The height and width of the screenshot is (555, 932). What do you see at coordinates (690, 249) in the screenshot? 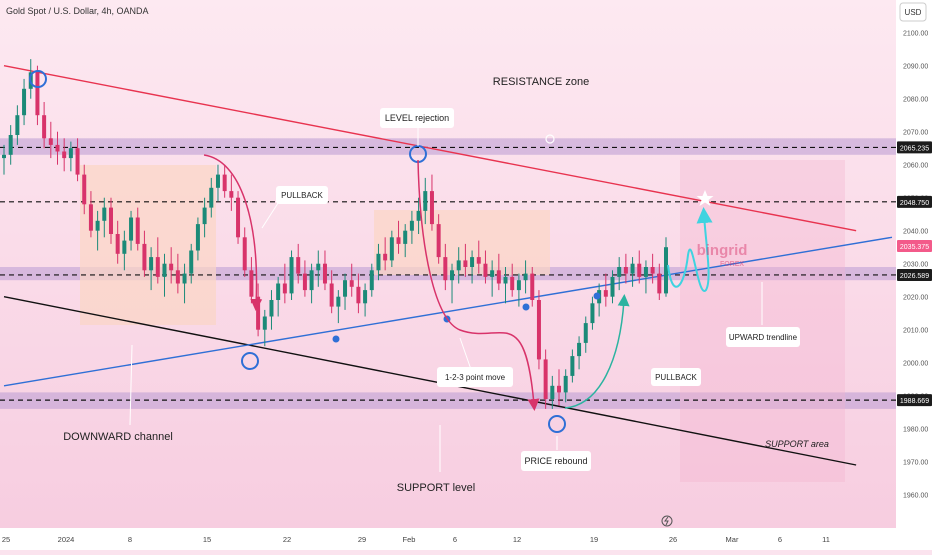
I see `projection-path` at bounding box center [690, 249].